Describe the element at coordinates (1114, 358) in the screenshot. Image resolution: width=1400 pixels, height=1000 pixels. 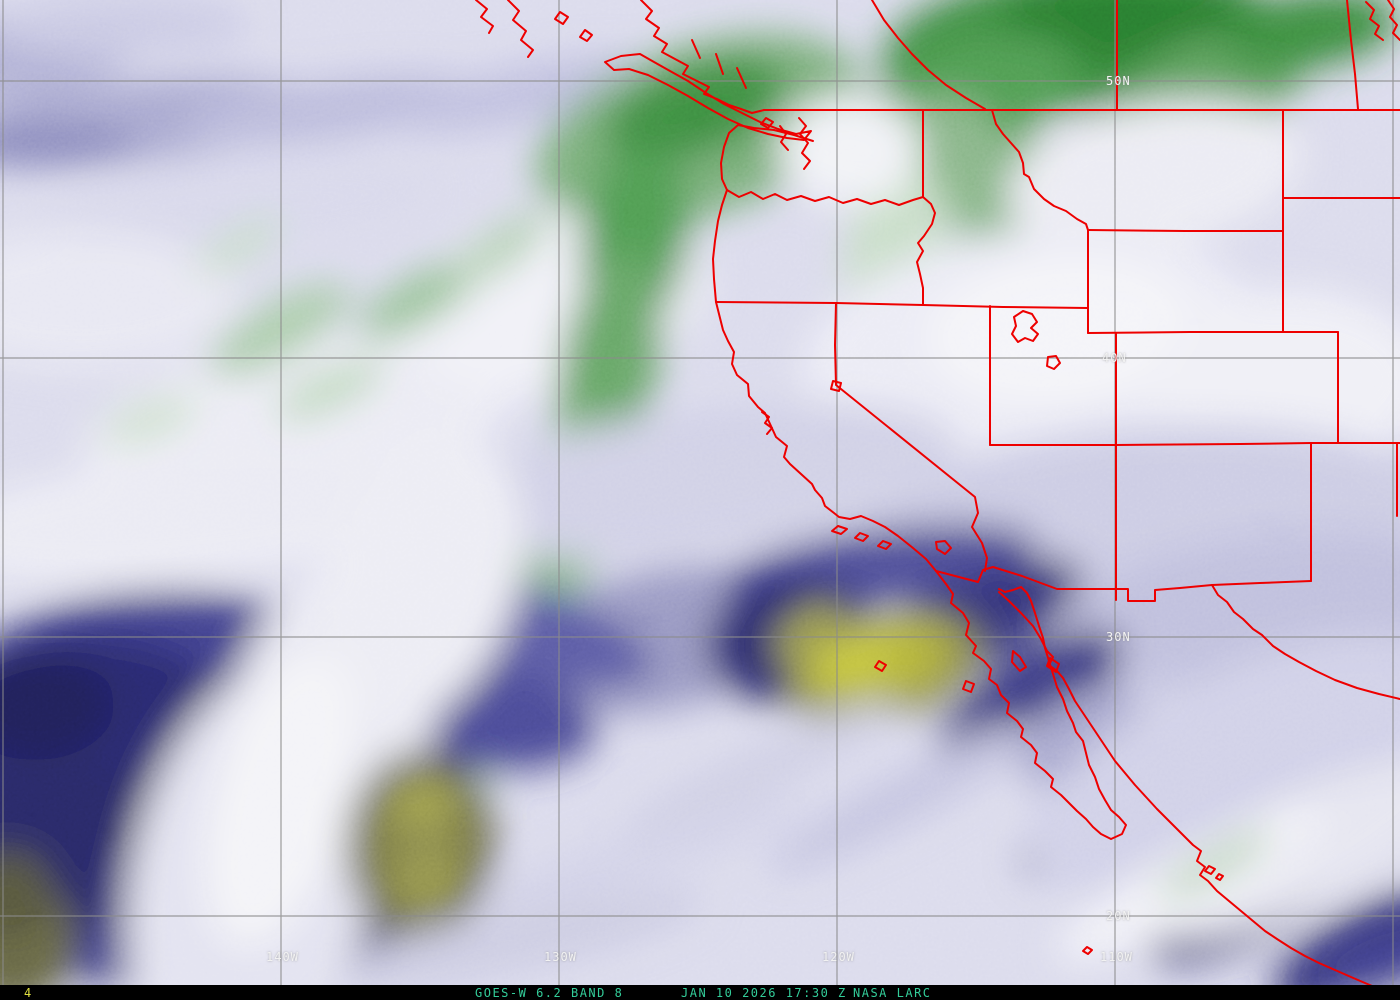
I see `latitude-label-40n: 40N` at that location.